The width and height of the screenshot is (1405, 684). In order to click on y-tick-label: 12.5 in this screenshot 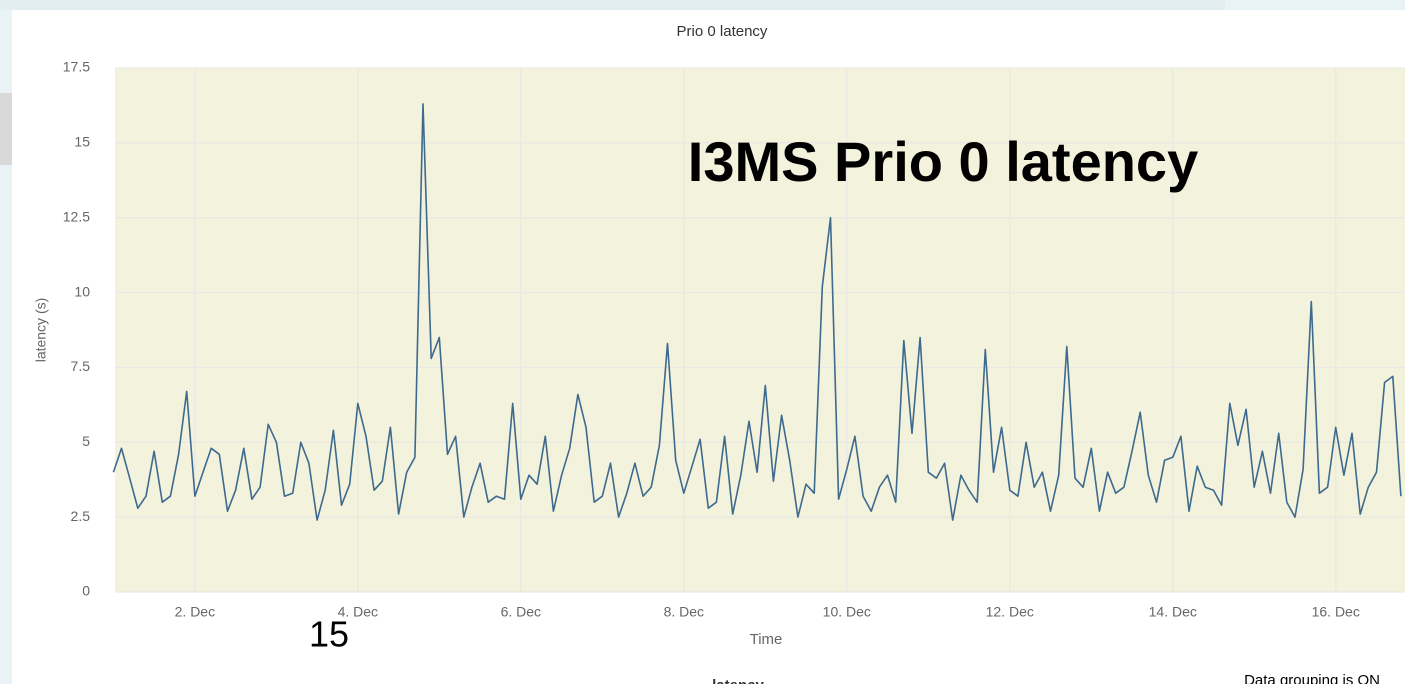, I will do `click(76, 216)`.